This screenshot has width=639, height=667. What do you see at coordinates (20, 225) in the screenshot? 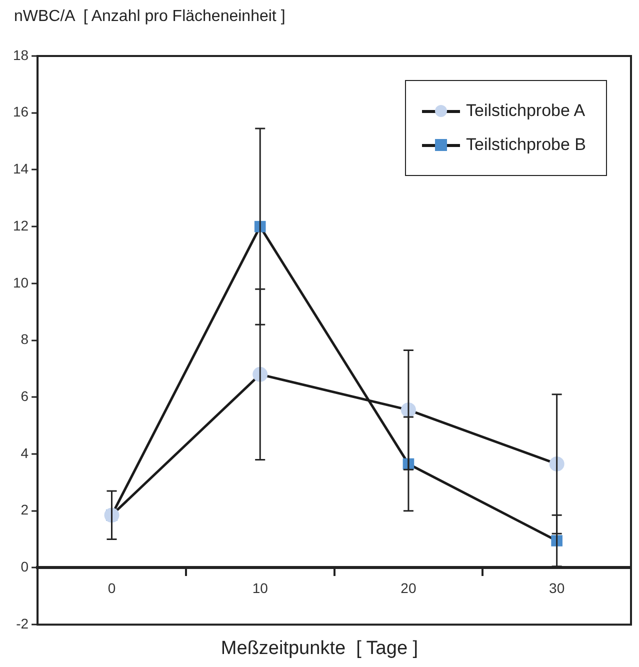
I see `y-tick-label: 12` at bounding box center [20, 225].